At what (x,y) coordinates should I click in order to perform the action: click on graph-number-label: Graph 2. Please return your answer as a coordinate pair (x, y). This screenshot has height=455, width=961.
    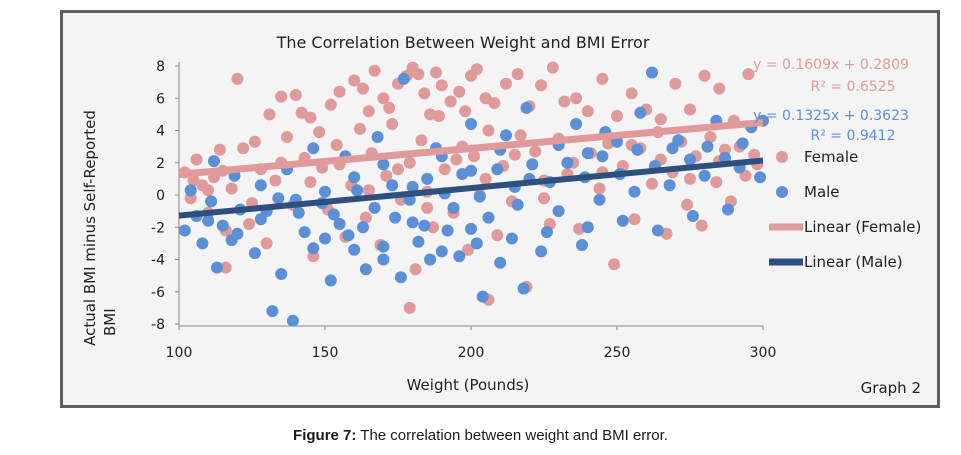
    Looking at the image, I should click on (891, 388).